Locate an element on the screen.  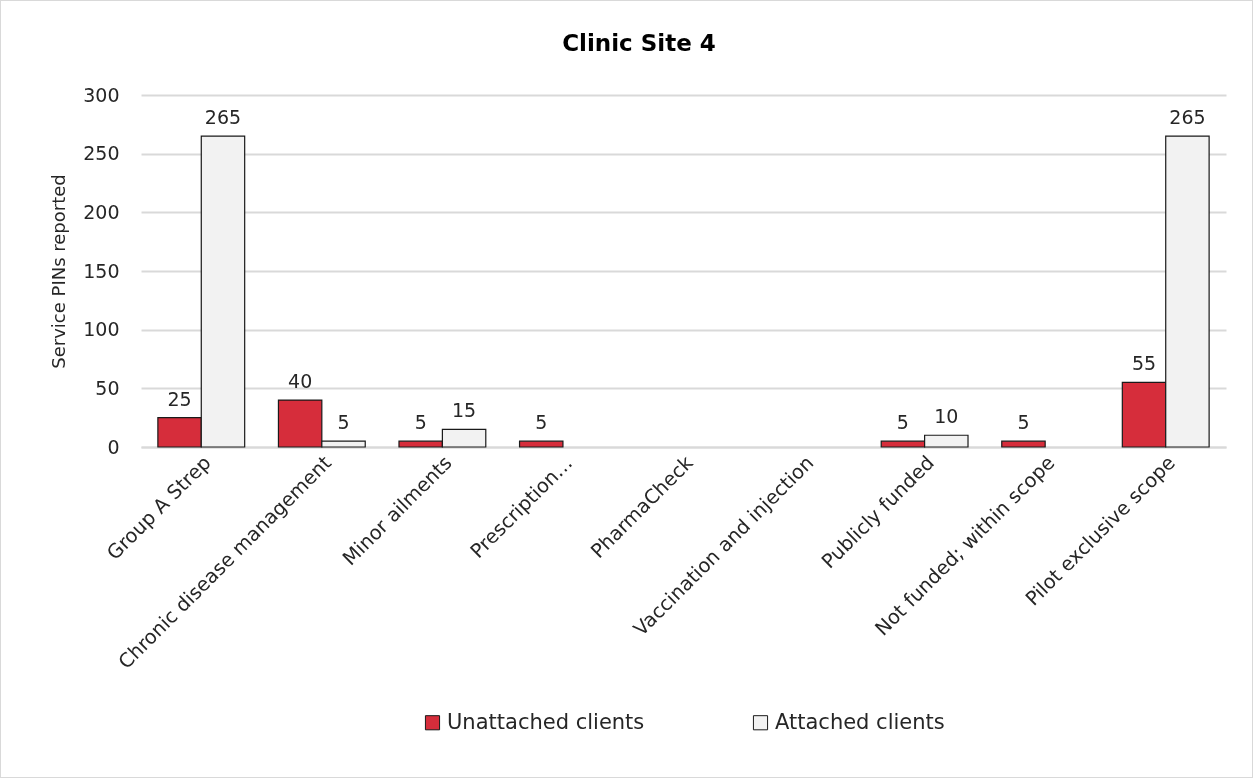
y-tick-label: 150 is located at coordinates (101, 270).